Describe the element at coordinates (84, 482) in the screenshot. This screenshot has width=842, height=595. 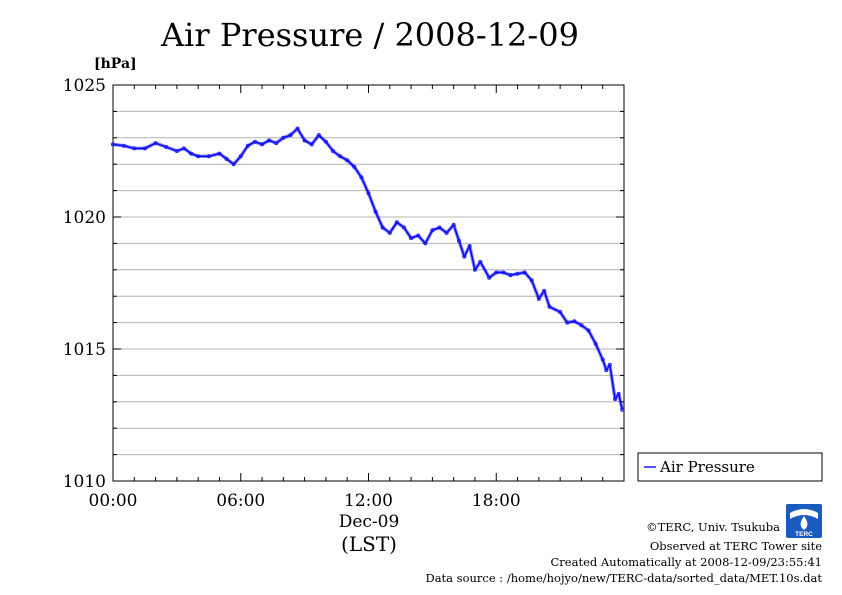
I see `y-tick-label: 1010` at that location.